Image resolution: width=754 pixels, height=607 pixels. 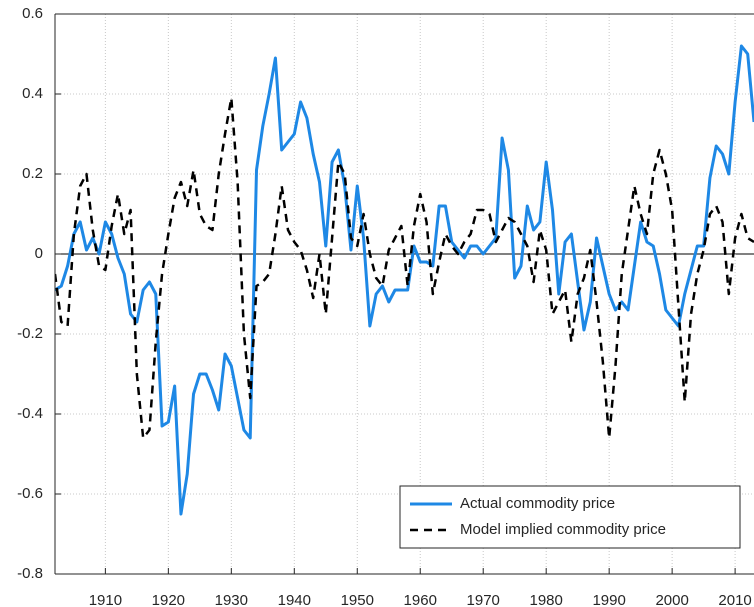 I want to click on x-tick-label: 1930, so click(x=231, y=599).